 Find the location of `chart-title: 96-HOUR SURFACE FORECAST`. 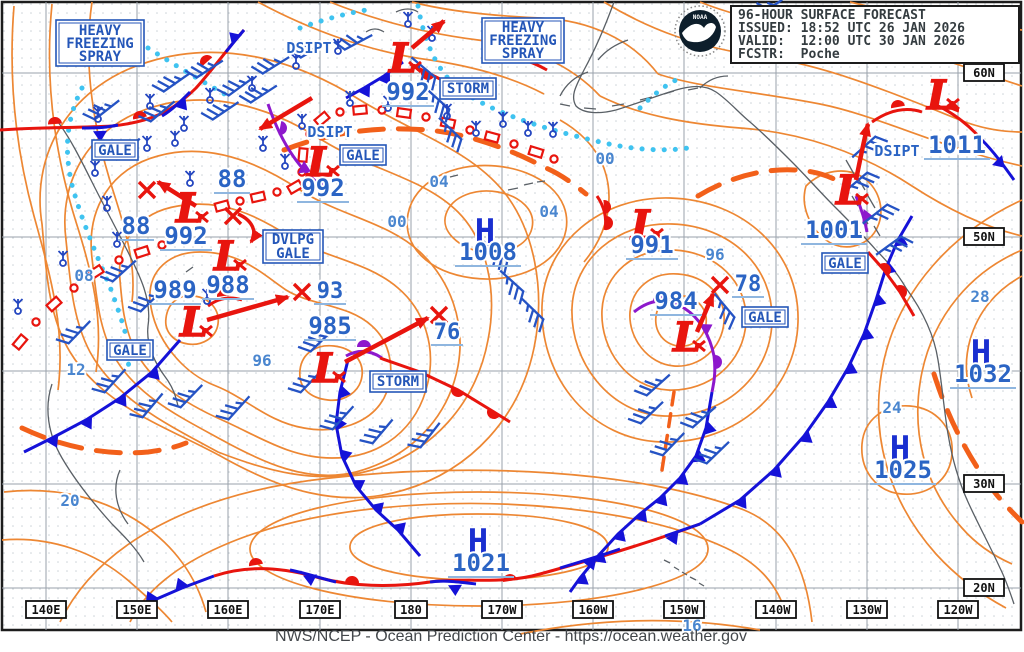

chart-title: 96-HOUR SURFACE FORECAST is located at coordinates (832, 15).